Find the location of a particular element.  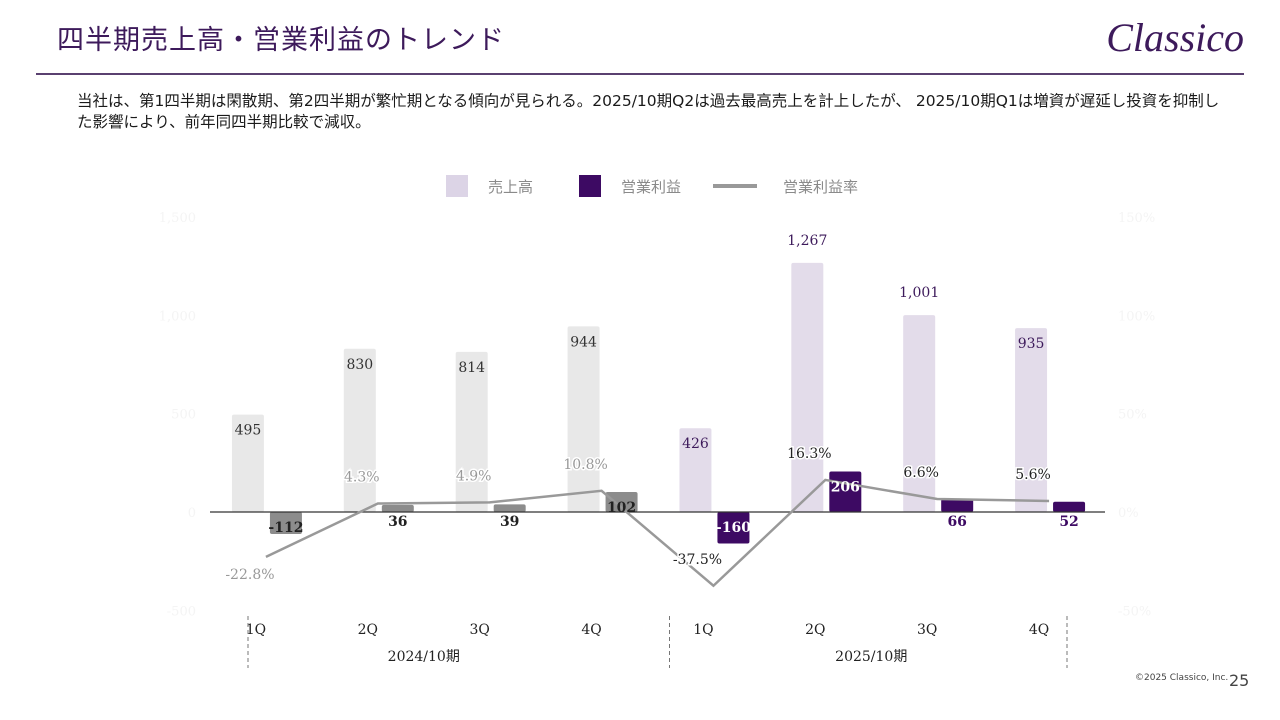

sales-data-label: 830 is located at coordinates (359, 365).